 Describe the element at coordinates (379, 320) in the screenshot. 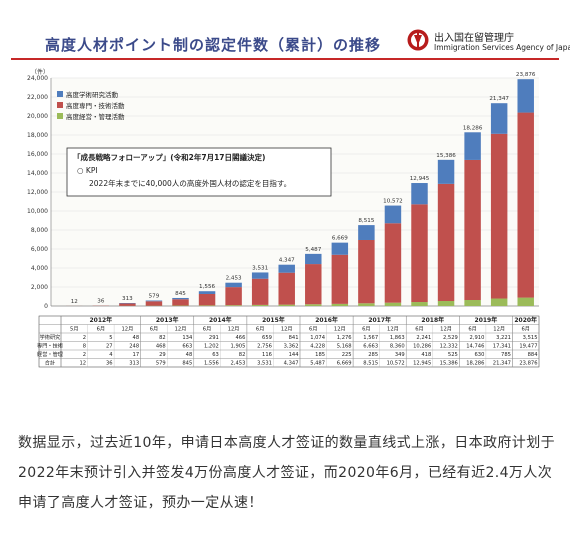

I see `table-year-label: 2017年` at that location.